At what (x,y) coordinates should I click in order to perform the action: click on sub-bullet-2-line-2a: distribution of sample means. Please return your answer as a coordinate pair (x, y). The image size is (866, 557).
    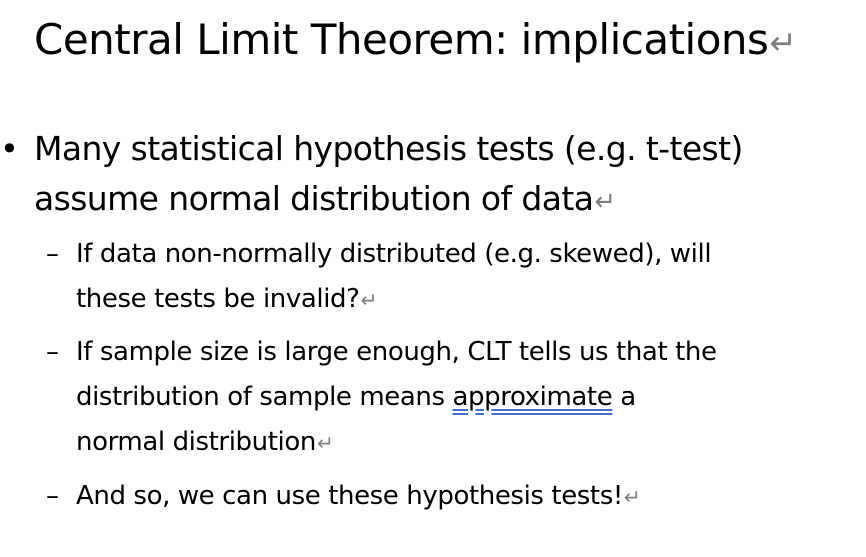
    Looking at the image, I should click on (264, 397).